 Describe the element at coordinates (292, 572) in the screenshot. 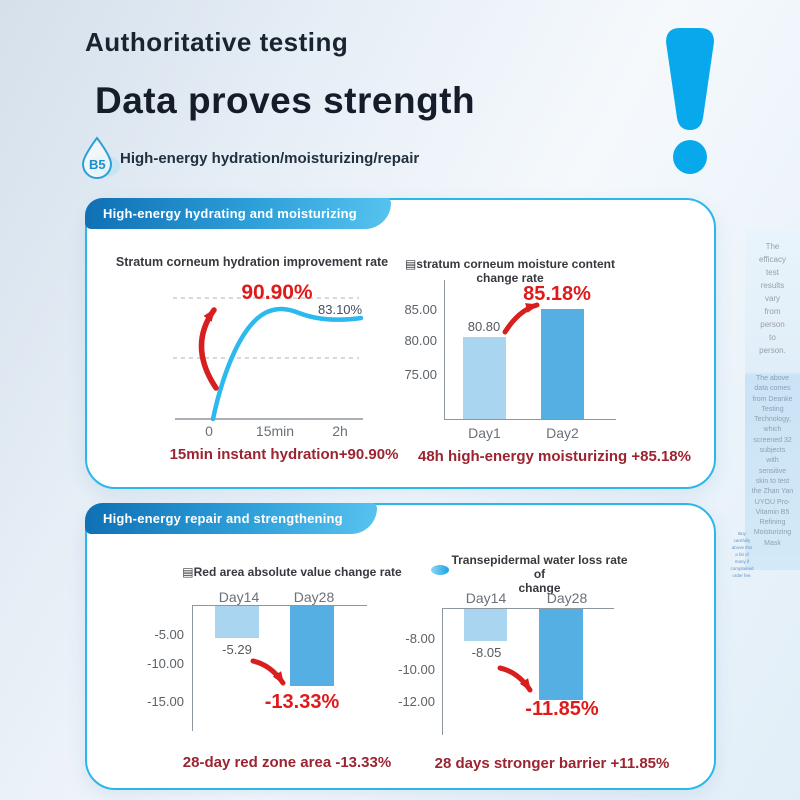

I see `chart-title-red-area: ▤Red area absolute value change rate` at that location.